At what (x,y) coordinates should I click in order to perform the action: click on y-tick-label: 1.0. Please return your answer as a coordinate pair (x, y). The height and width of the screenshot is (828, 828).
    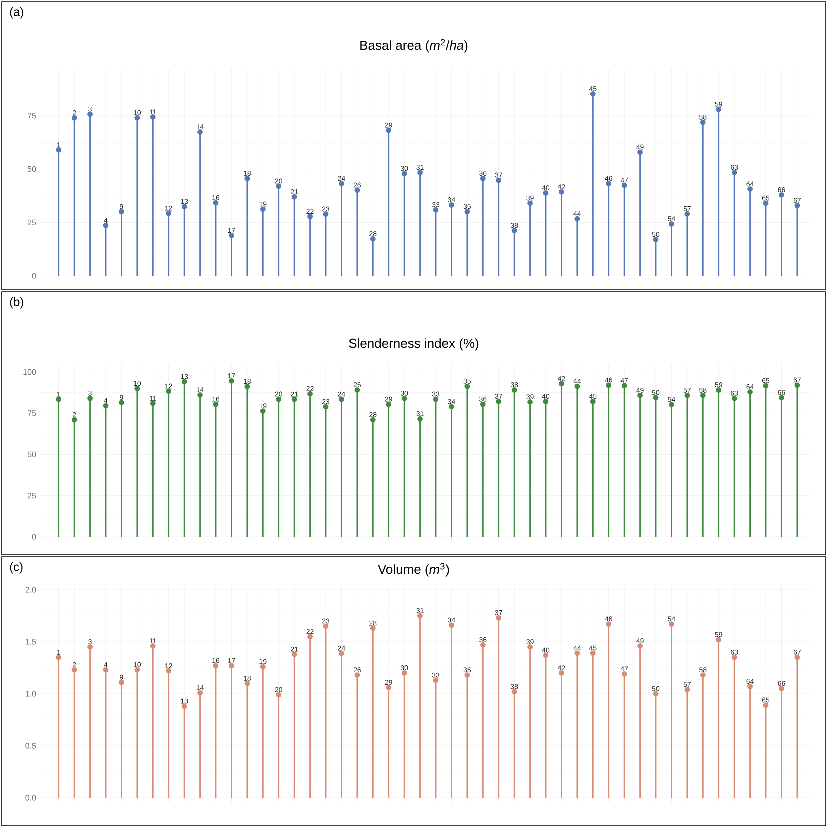
    Looking at the image, I should click on (31, 694).